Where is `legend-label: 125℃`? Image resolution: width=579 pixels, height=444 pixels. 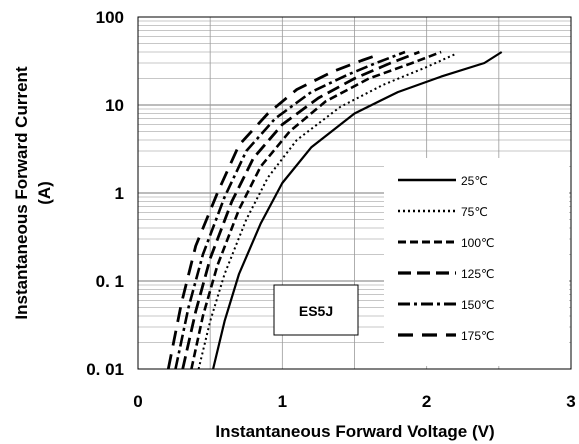
legend-label: 125℃ is located at coordinates (478, 274).